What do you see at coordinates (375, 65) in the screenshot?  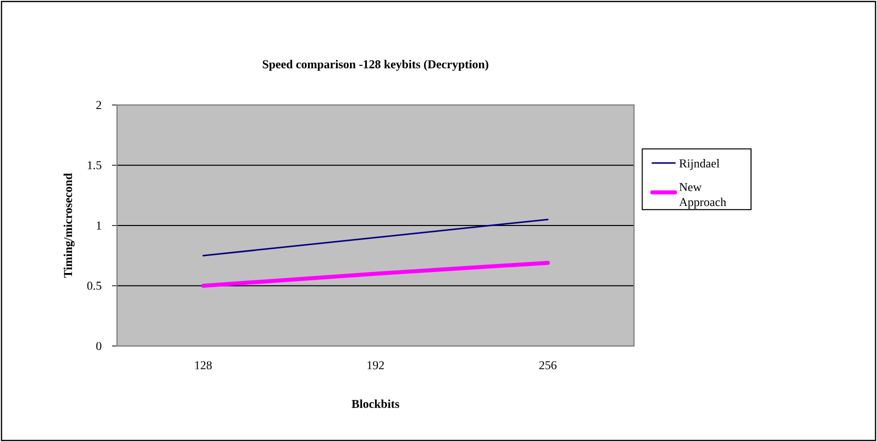 I see `chart-title: Speed comparison -128 keybits (Decryption)` at bounding box center [375, 65].